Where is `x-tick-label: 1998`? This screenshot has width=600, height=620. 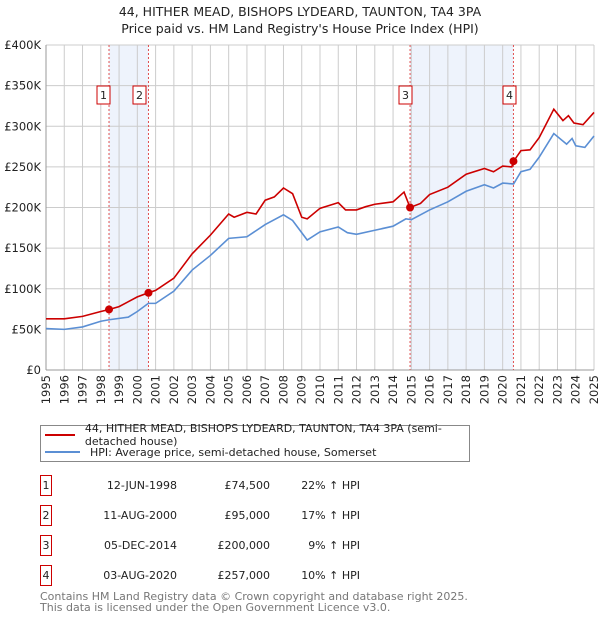
x-tick-label: 1998 is located at coordinates (101, 389).